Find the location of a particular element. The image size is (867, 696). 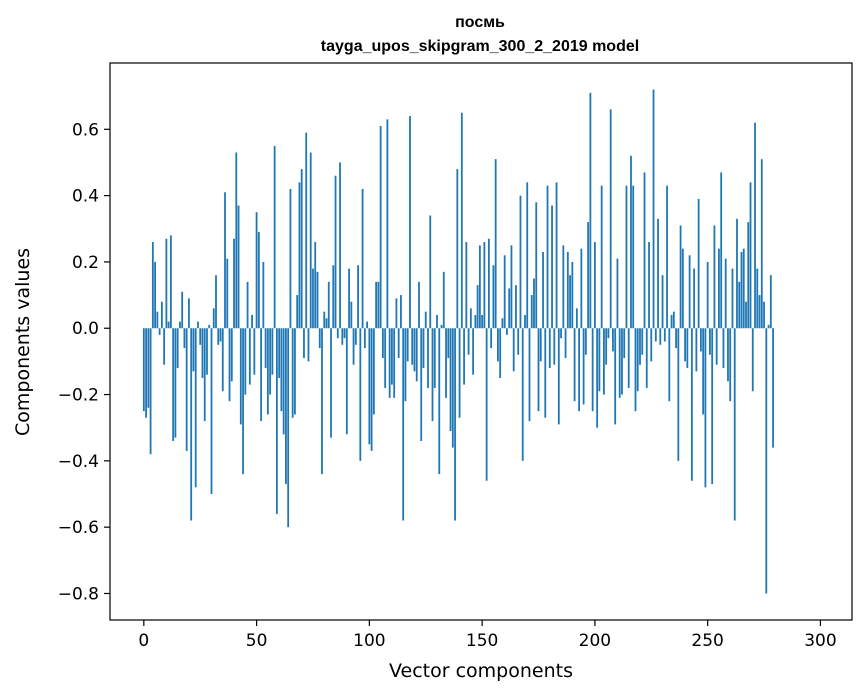

y-tick-label: 0.0 is located at coordinates (85, 329).